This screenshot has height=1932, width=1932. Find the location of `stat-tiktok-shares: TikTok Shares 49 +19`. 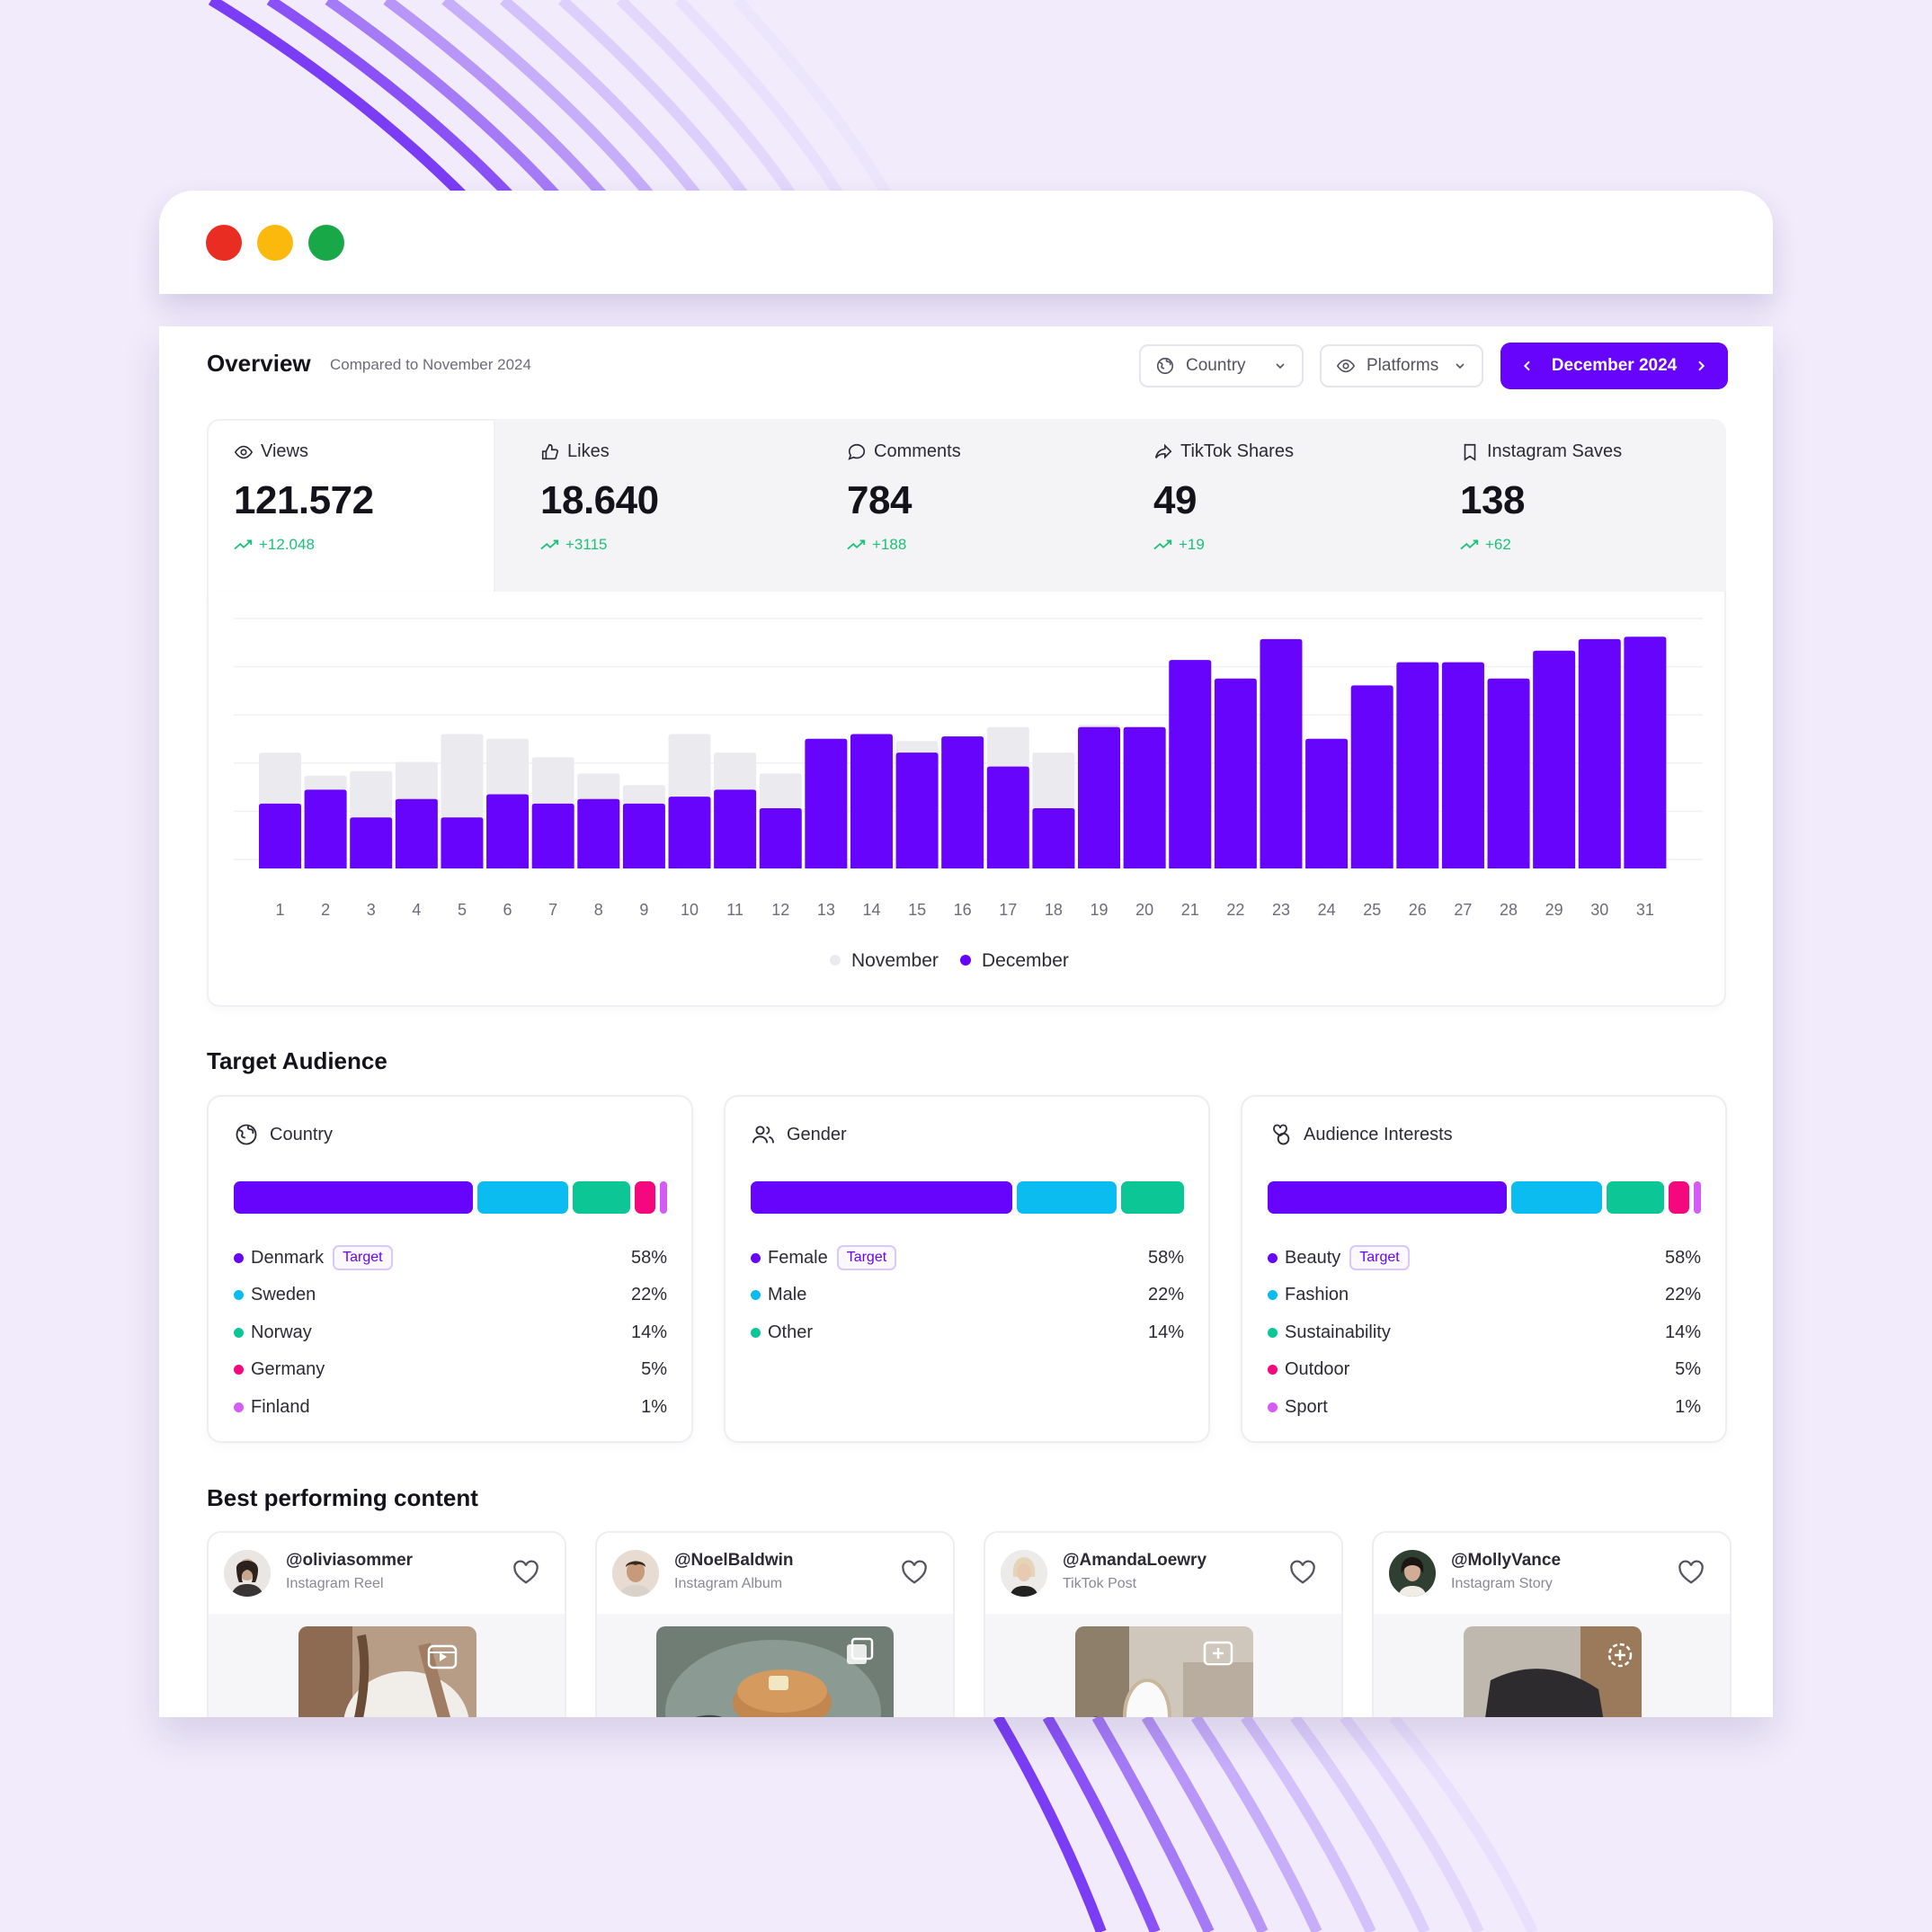

stat-tiktok-shares: TikTok Shares 49 +19 is located at coordinates (1261, 505).